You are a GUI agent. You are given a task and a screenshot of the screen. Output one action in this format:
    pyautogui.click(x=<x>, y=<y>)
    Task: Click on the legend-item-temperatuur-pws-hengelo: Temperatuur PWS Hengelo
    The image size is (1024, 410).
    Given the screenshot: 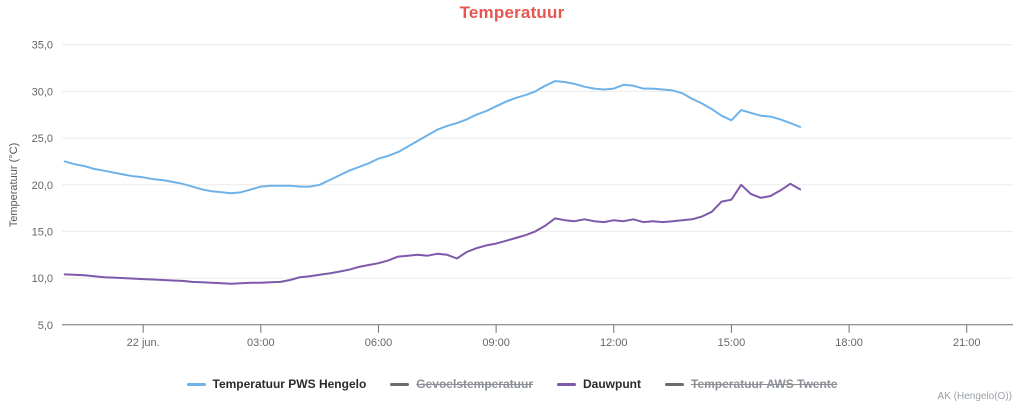 What is the action you would take?
    pyautogui.click(x=276, y=384)
    